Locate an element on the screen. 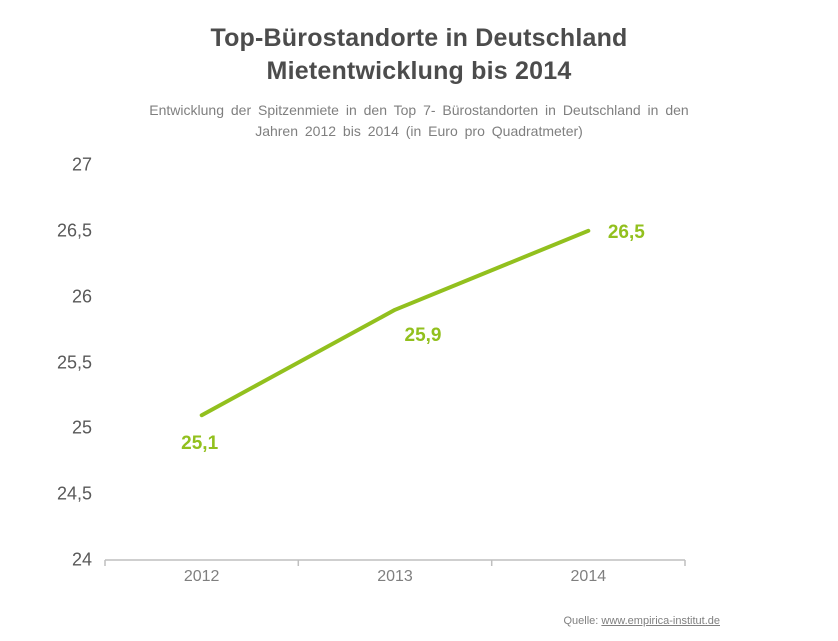  x-axis-line is located at coordinates (395, 562).